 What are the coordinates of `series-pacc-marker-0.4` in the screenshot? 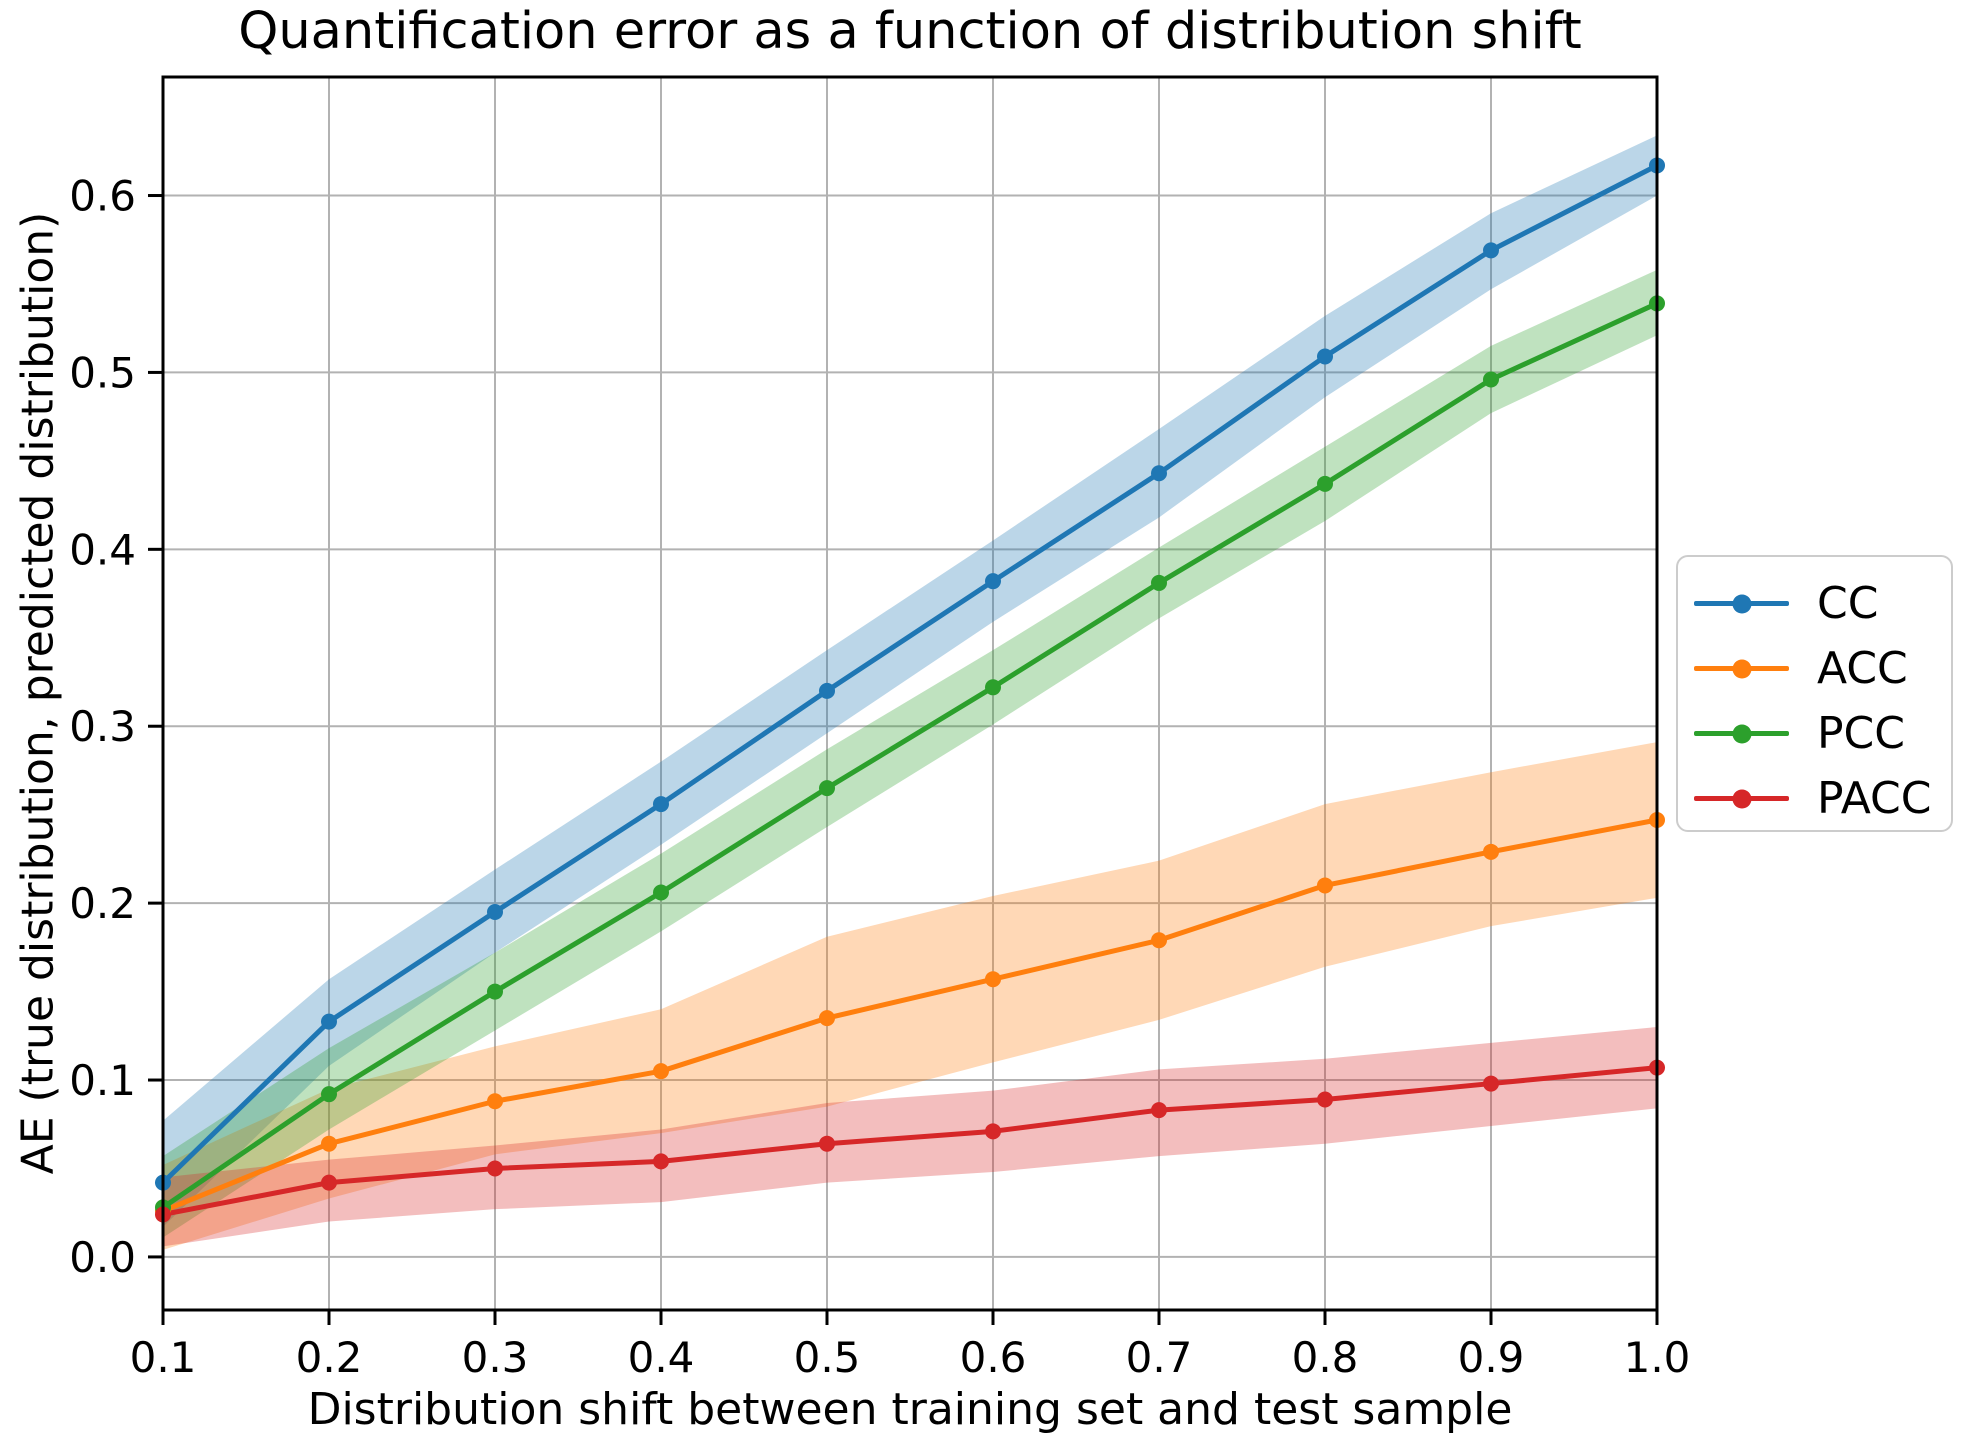 It's located at (661, 1161).